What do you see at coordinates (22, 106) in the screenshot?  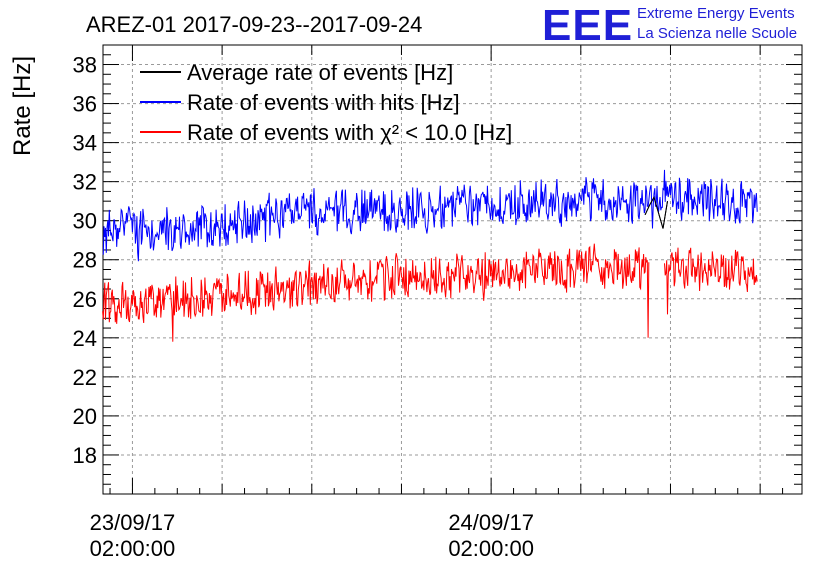 I see `y-axis-label: Rate [Hz]` at bounding box center [22, 106].